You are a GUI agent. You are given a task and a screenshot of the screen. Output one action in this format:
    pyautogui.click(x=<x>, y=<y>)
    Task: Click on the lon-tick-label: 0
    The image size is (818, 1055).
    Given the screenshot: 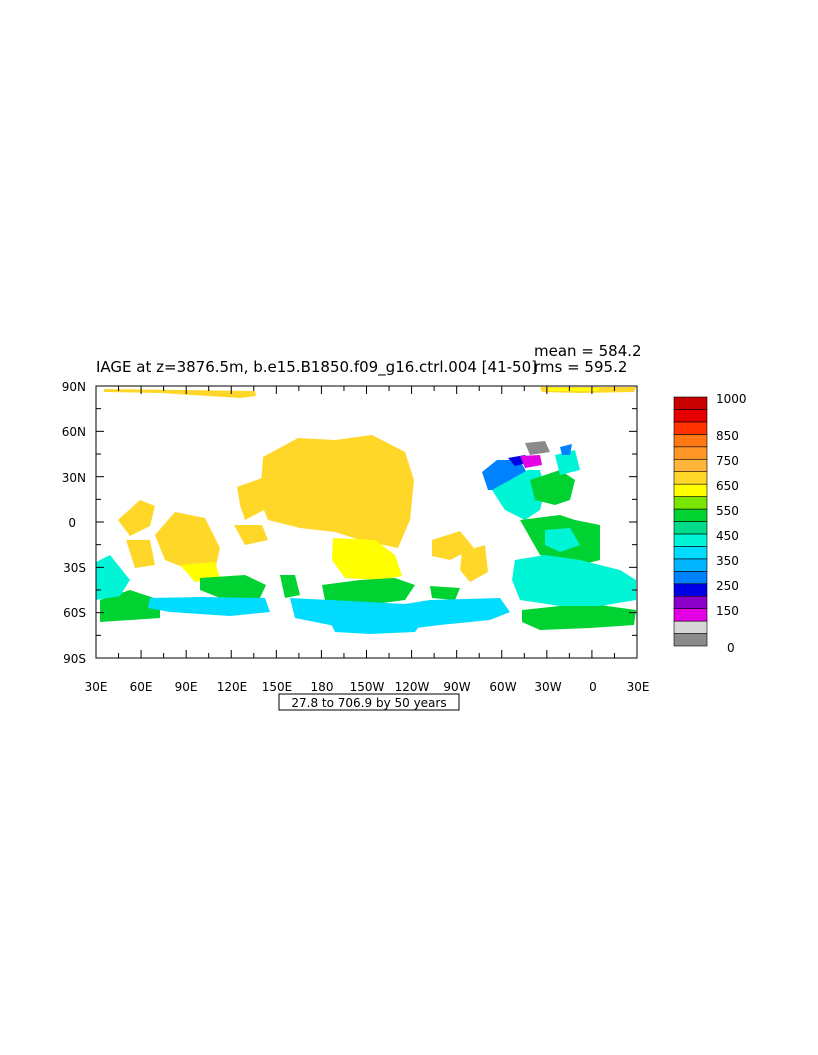 What is the action you would take?
    pyautogui.click(x=593, y=687)
    